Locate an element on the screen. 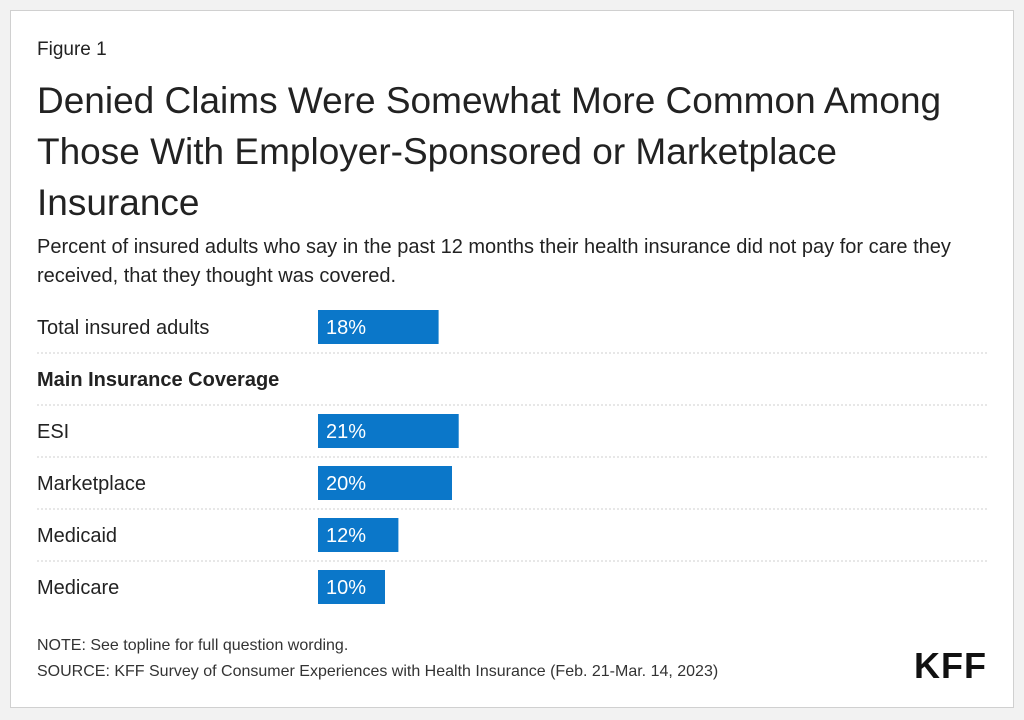  bar-value-label: 12% is located at coordinates (346, 536).